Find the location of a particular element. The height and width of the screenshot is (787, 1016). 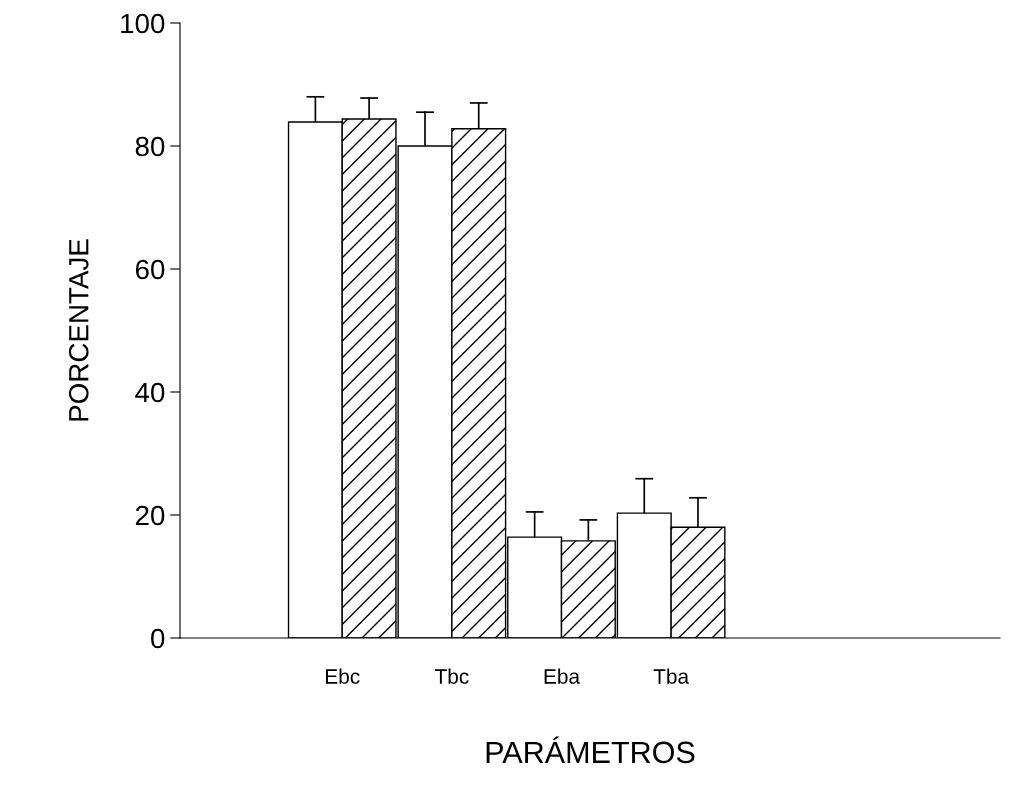

y-tick-label: 80 is located at coordinates (150, 146).